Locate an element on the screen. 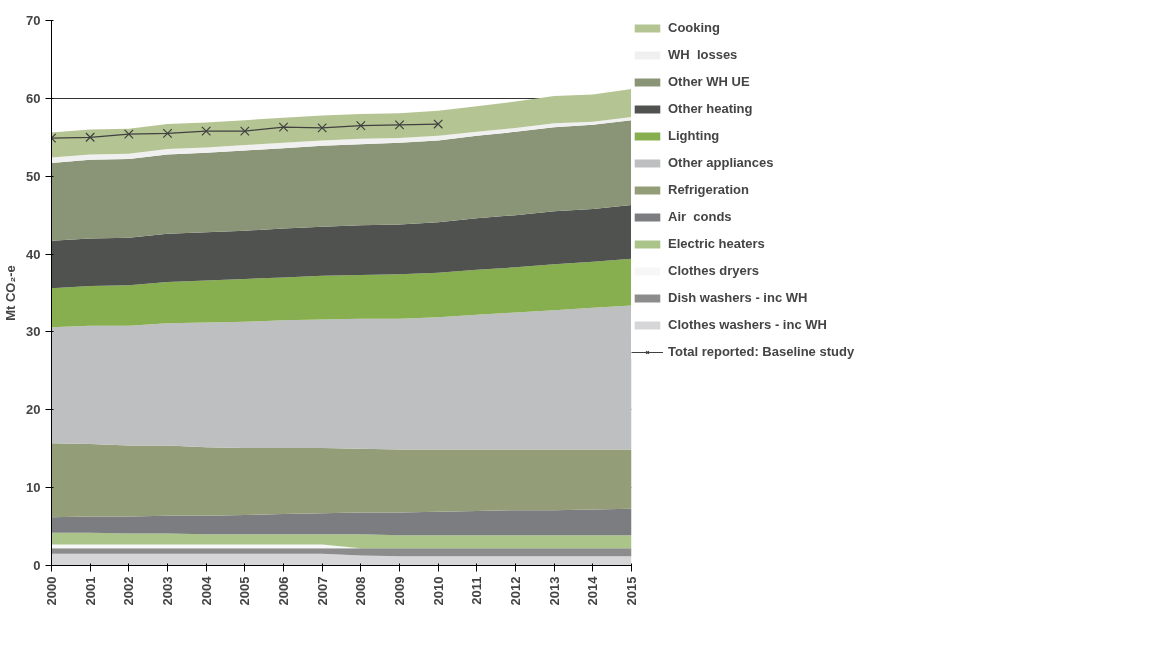 This screenshot has height=657, width=1169. legend-label: Lighting is located at coordinates (694, 135).